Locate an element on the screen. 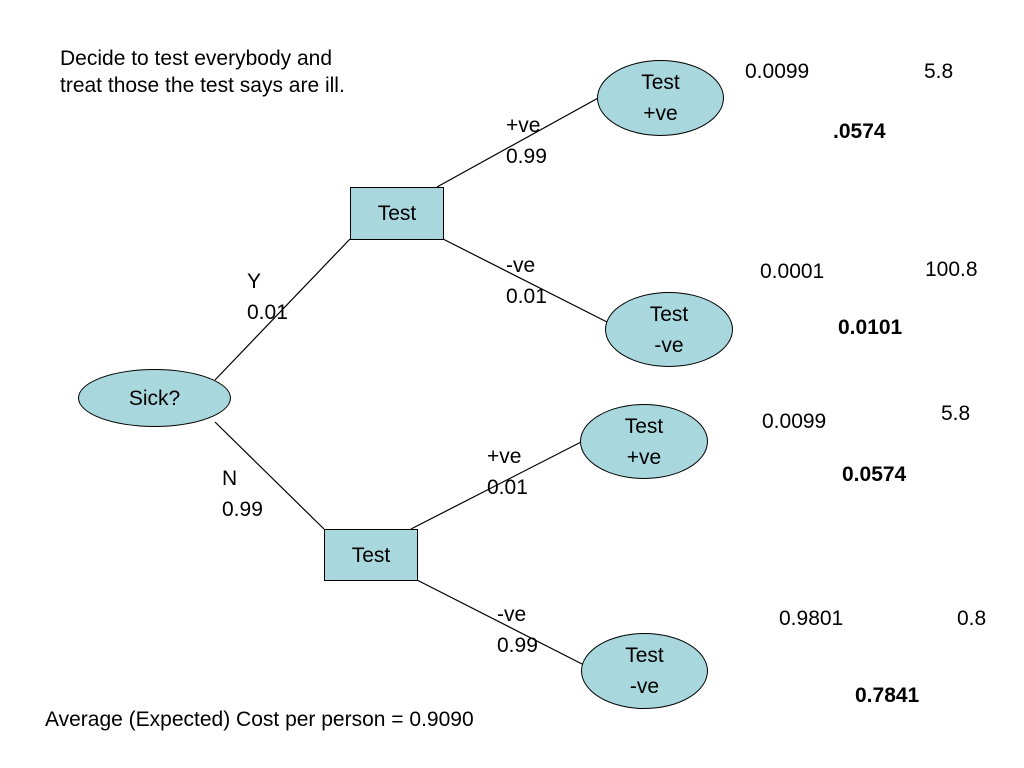  edge-root-to-test-n is located at coordinates (269, 475).